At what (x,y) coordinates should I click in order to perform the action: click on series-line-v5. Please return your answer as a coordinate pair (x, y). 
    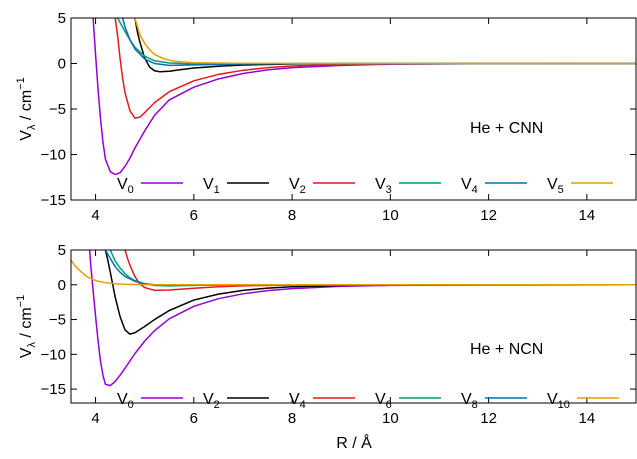
    Looking at the image, I should click on (385, 41).